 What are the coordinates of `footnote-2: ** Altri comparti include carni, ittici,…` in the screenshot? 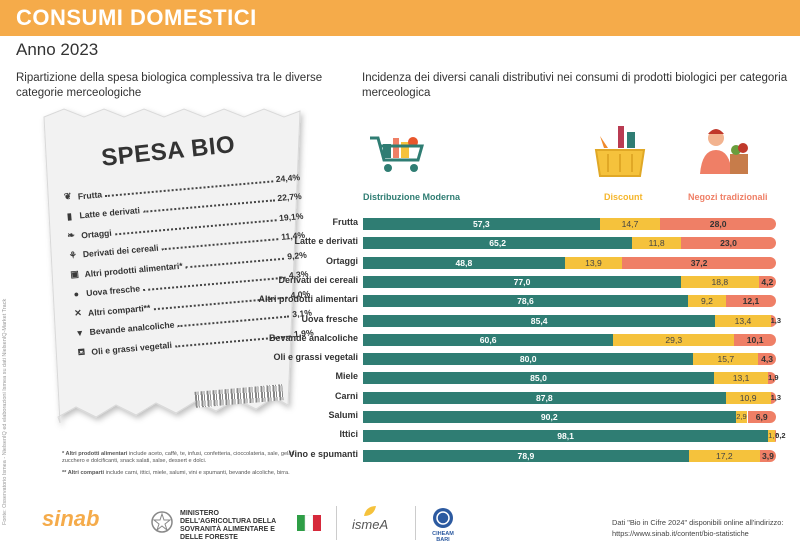 It's located at (176, 472).